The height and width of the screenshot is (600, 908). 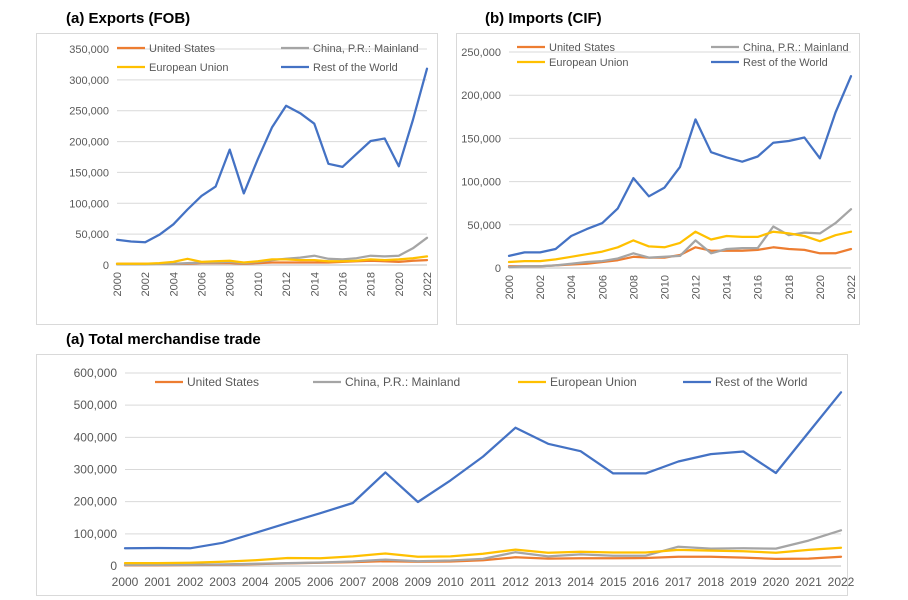 I want to click on total-x-tick-label: 2018, so click(x=710, y=582).